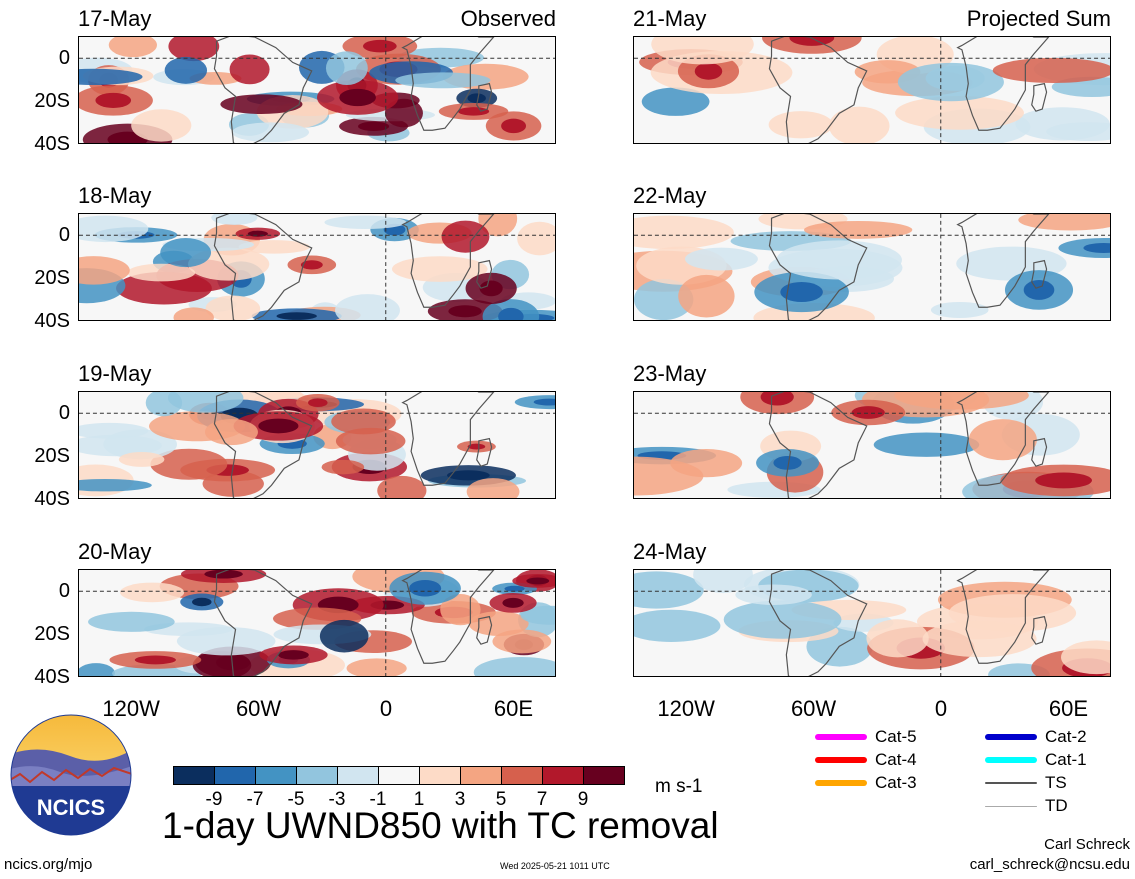 The width and height of the screenshot is (1135, 879). I want to click on figure-title: 1-day UWND850 with TC removal, so click(440, 825).